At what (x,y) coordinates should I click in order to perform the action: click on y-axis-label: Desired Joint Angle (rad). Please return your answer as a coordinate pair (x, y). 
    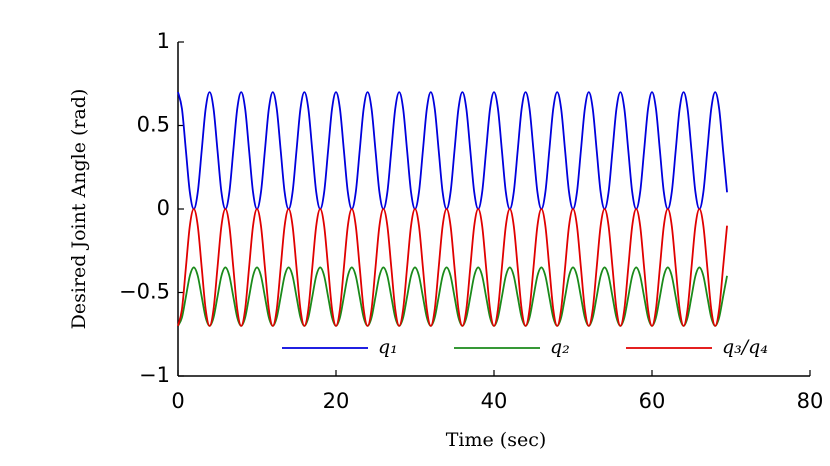
    Looking at the image, I should click on (79, 209).